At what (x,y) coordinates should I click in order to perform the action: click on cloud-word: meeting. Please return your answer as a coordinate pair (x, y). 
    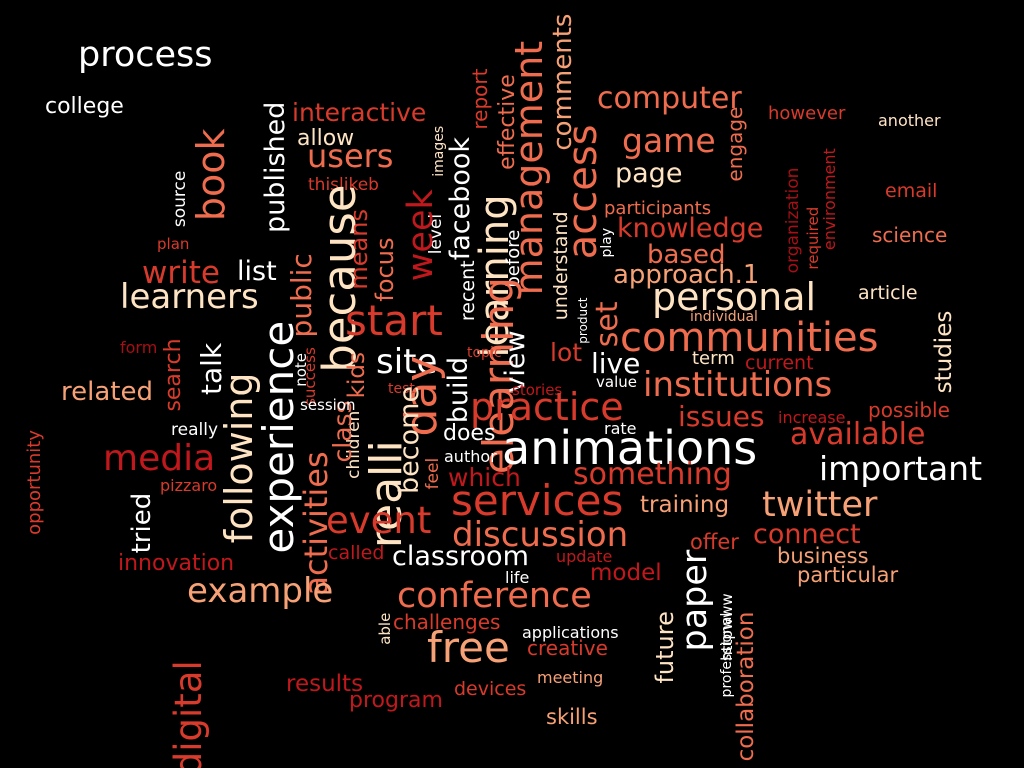
    Looking at the image, I should click on (570, 677).